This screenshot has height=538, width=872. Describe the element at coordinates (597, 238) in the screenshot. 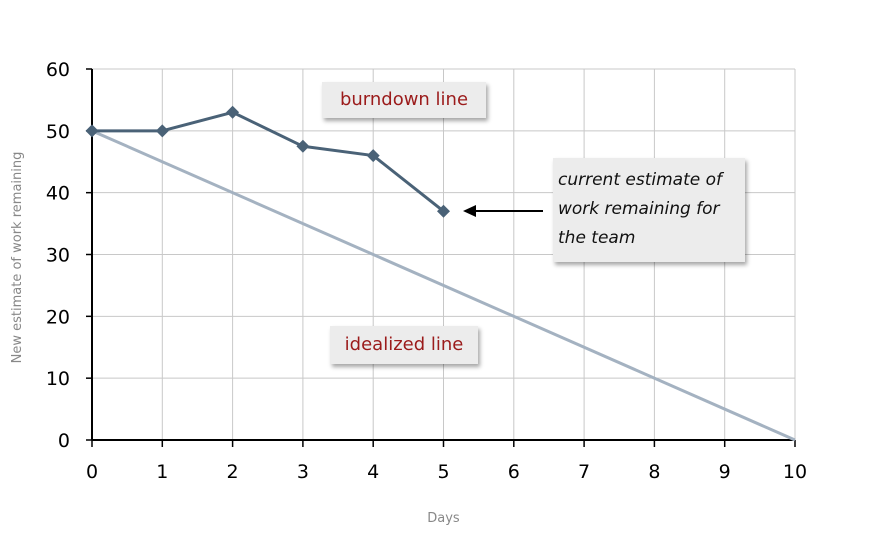

I see `current-estimate-note-line-3: the team` at that location.